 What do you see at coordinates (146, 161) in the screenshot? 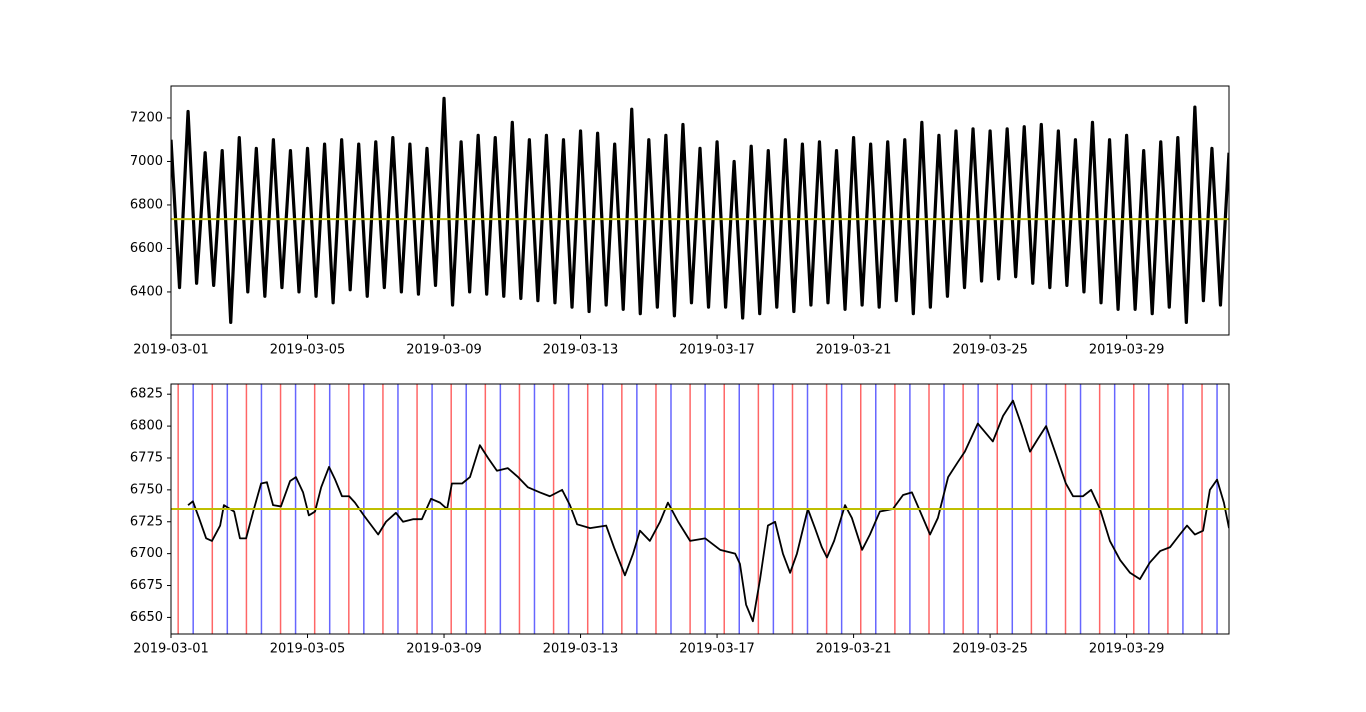
I see `y-tick-label: 7000` at bounding box center [146, 161].